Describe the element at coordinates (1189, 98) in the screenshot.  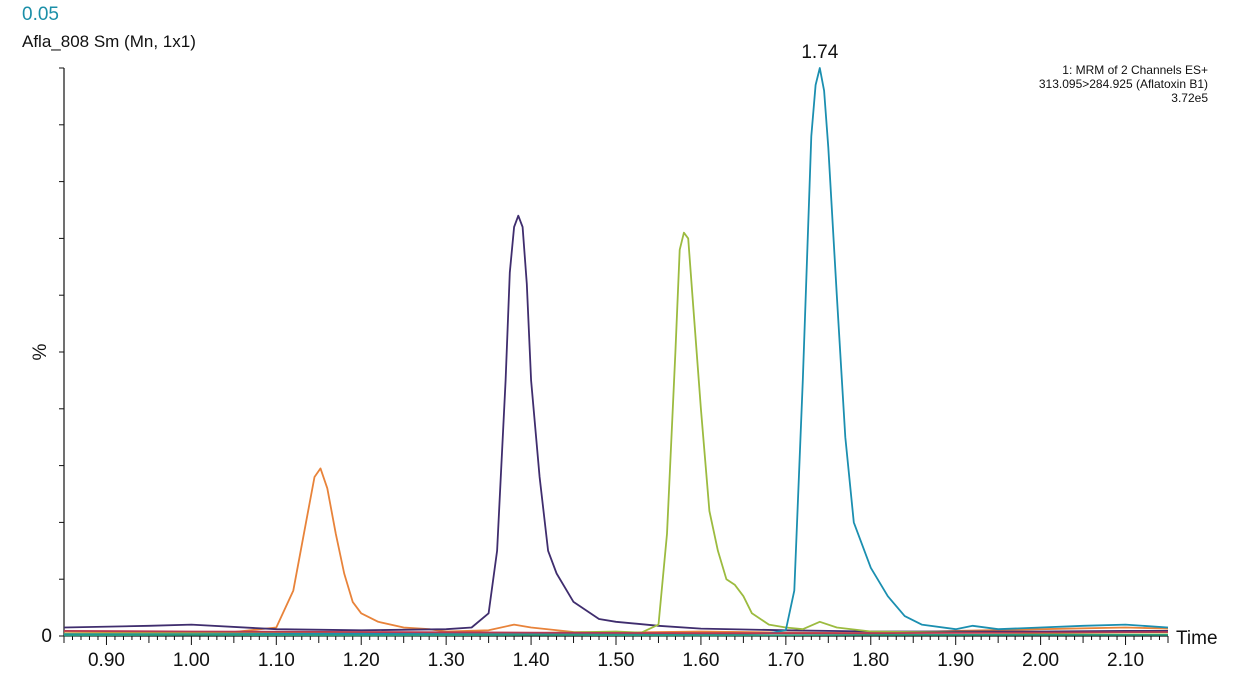
I see `trace-info-line-3: 3.72e5` at that location.